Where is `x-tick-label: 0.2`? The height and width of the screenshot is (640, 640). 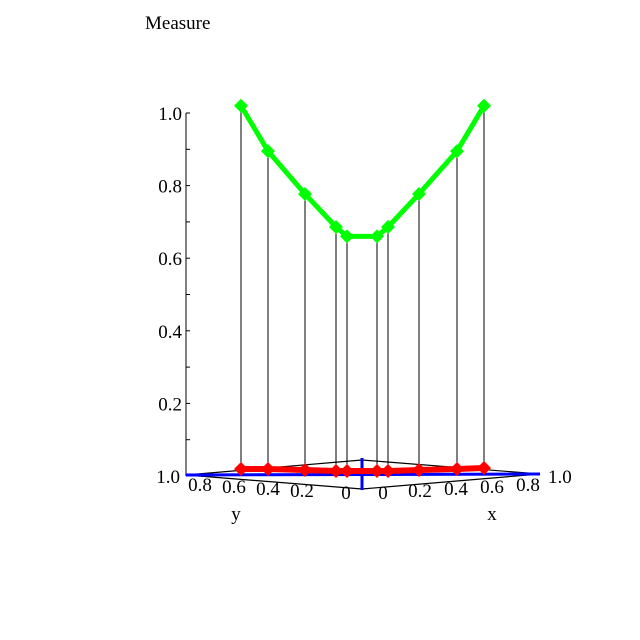
x-tick-label: 0.2 is located at coordinates (420, 491).